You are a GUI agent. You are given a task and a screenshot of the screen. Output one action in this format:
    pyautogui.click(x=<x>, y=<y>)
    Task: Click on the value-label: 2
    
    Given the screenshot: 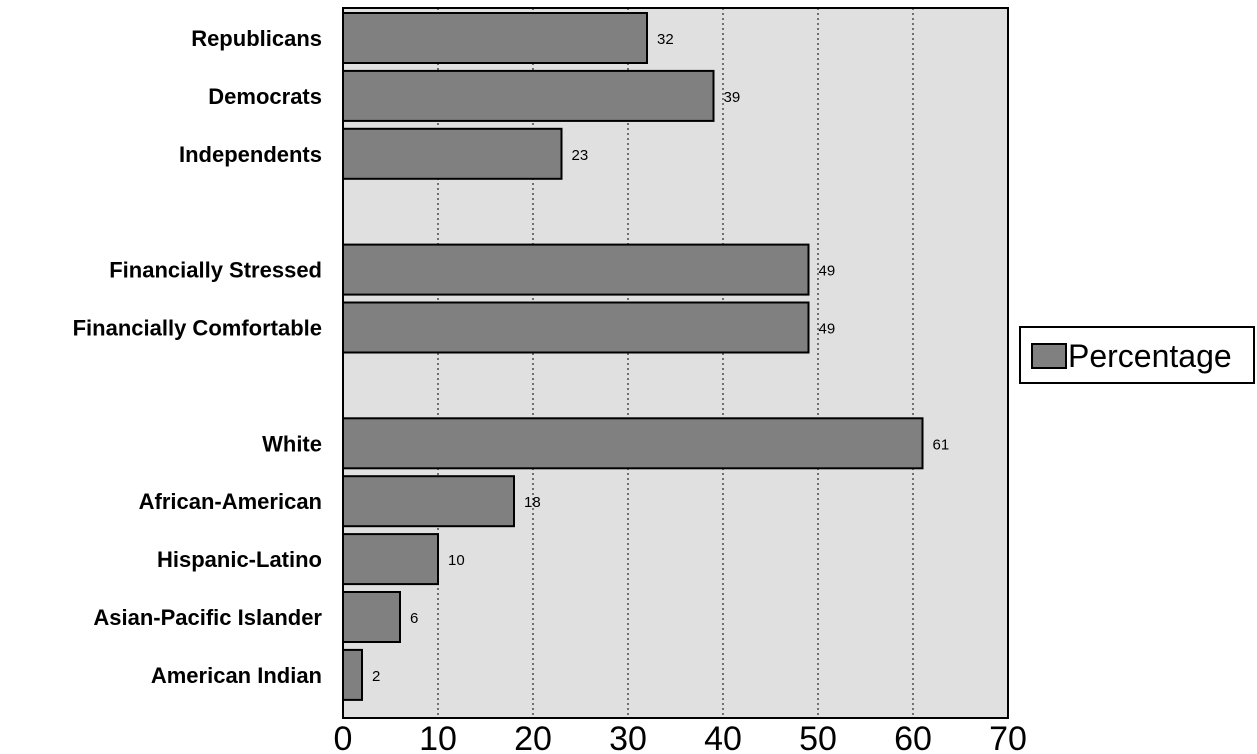 What is the action you would take?
    pyautogui.click(x=376, y=676)
    